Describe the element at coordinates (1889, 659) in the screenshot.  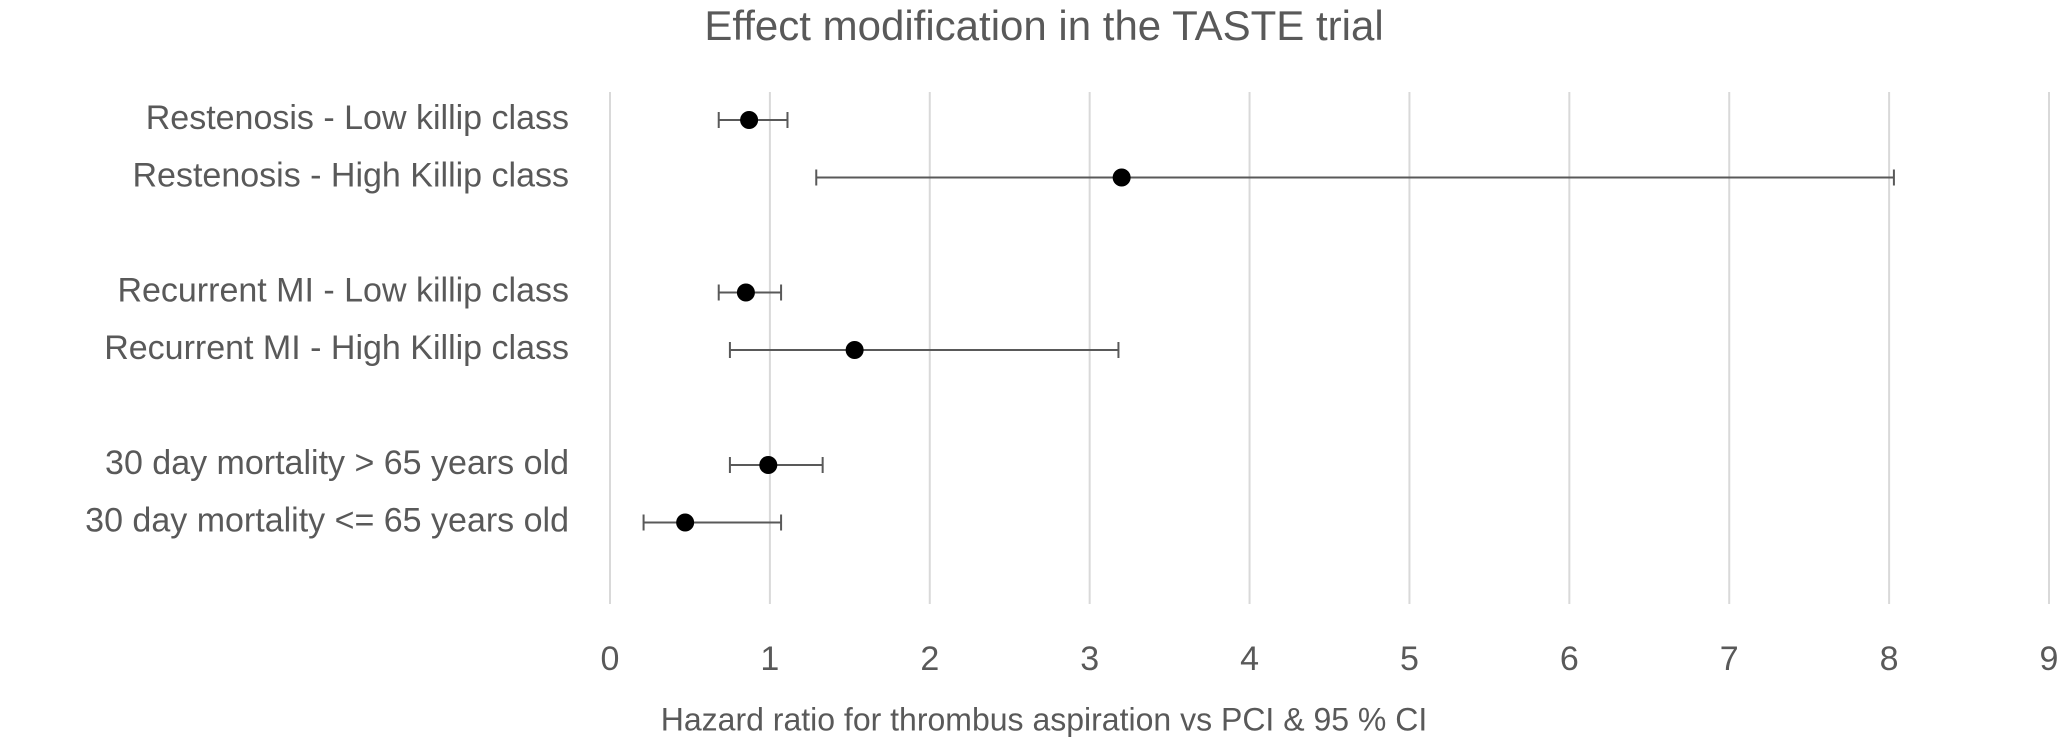
I see `x-tick-label: 8` at that location.